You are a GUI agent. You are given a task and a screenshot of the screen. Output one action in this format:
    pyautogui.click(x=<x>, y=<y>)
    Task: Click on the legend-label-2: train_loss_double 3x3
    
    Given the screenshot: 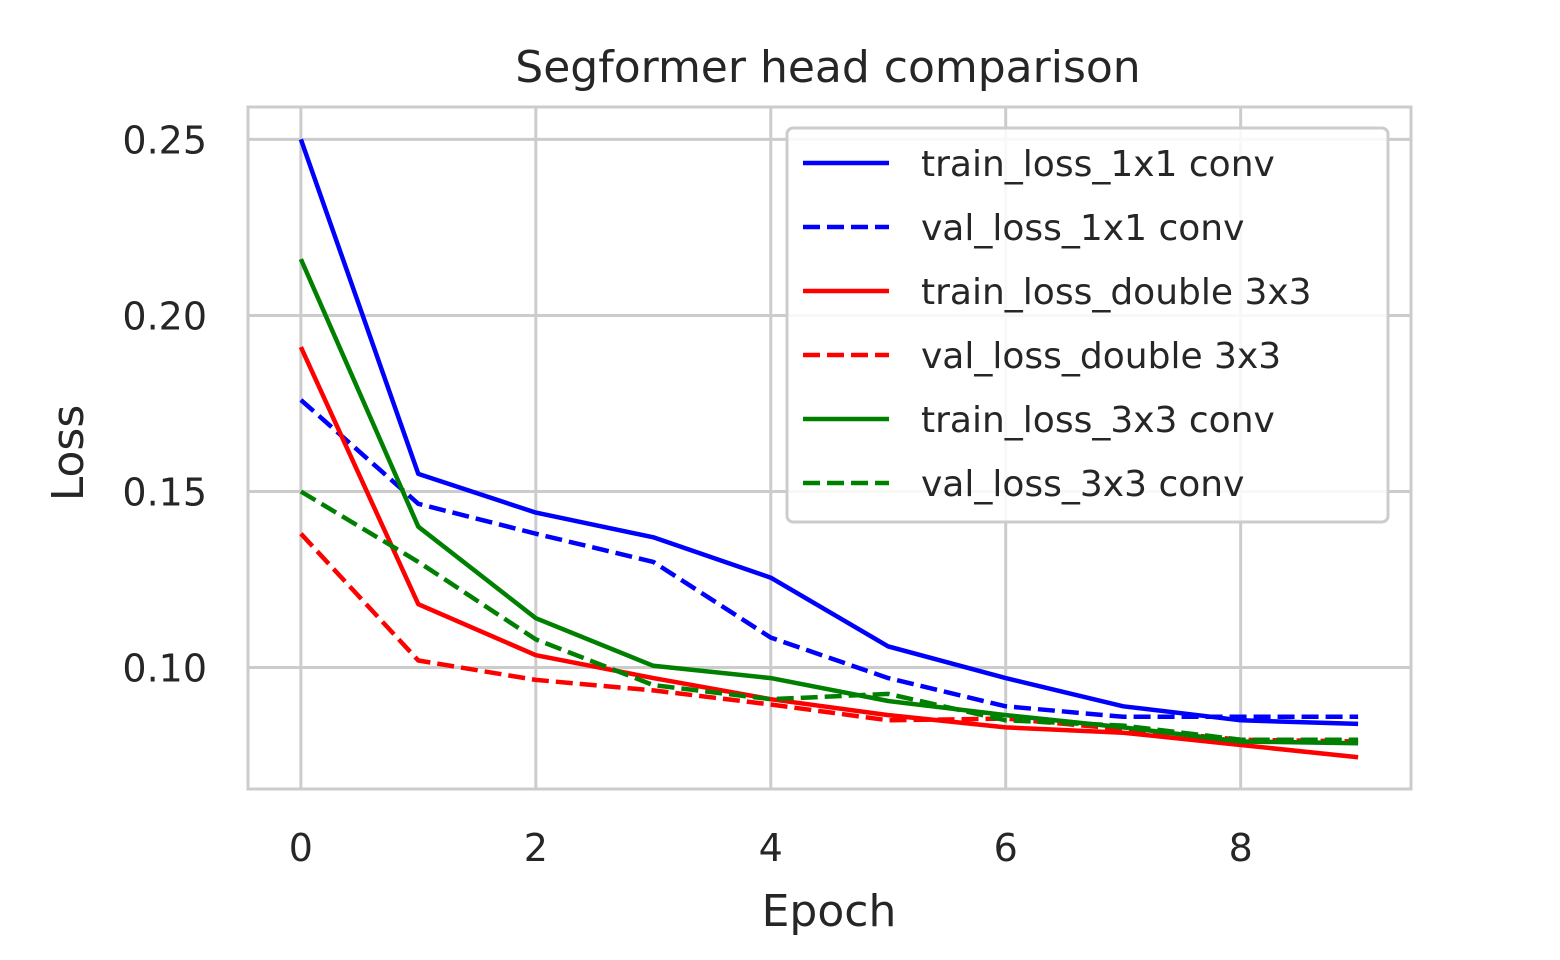 What is the action you would take?
    pyautogui.click(x=1116, y=292)
    